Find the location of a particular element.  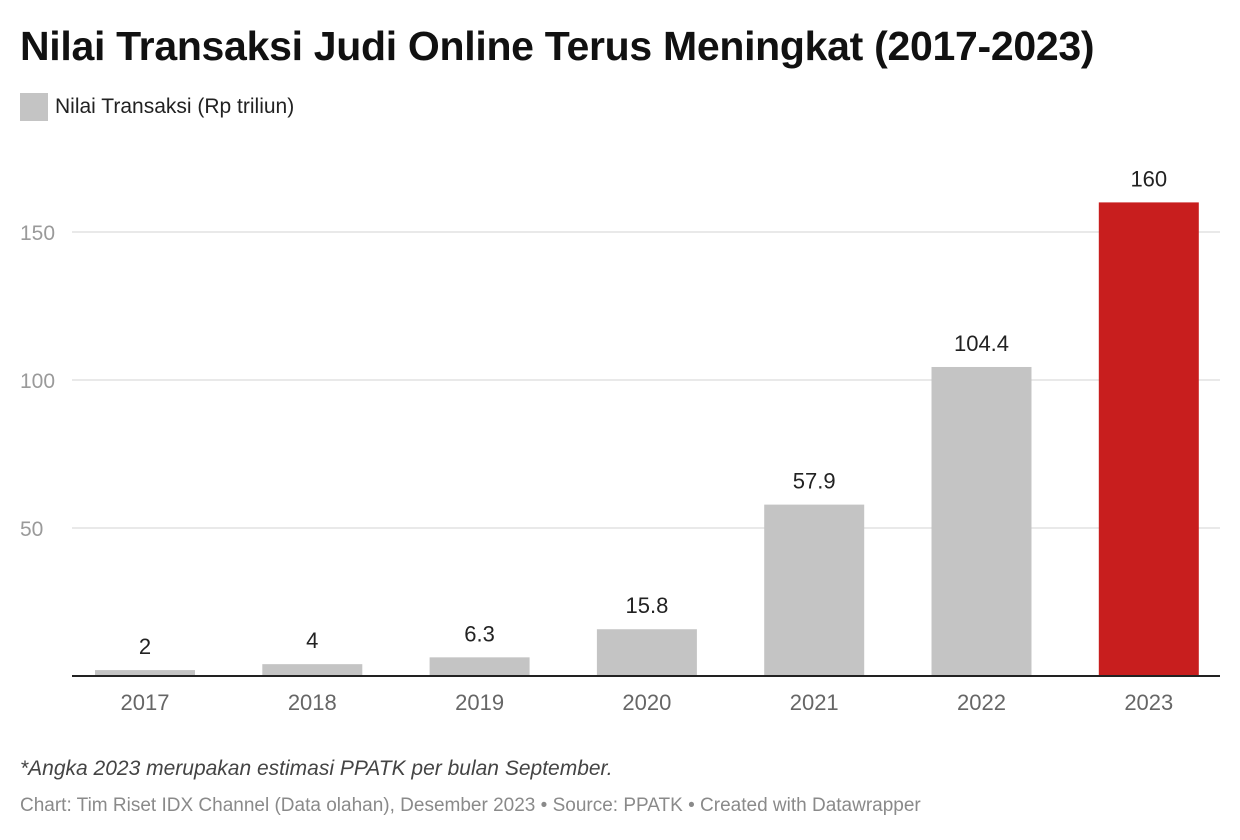

data-label: 15.8 is located at coordinates (646, 605).